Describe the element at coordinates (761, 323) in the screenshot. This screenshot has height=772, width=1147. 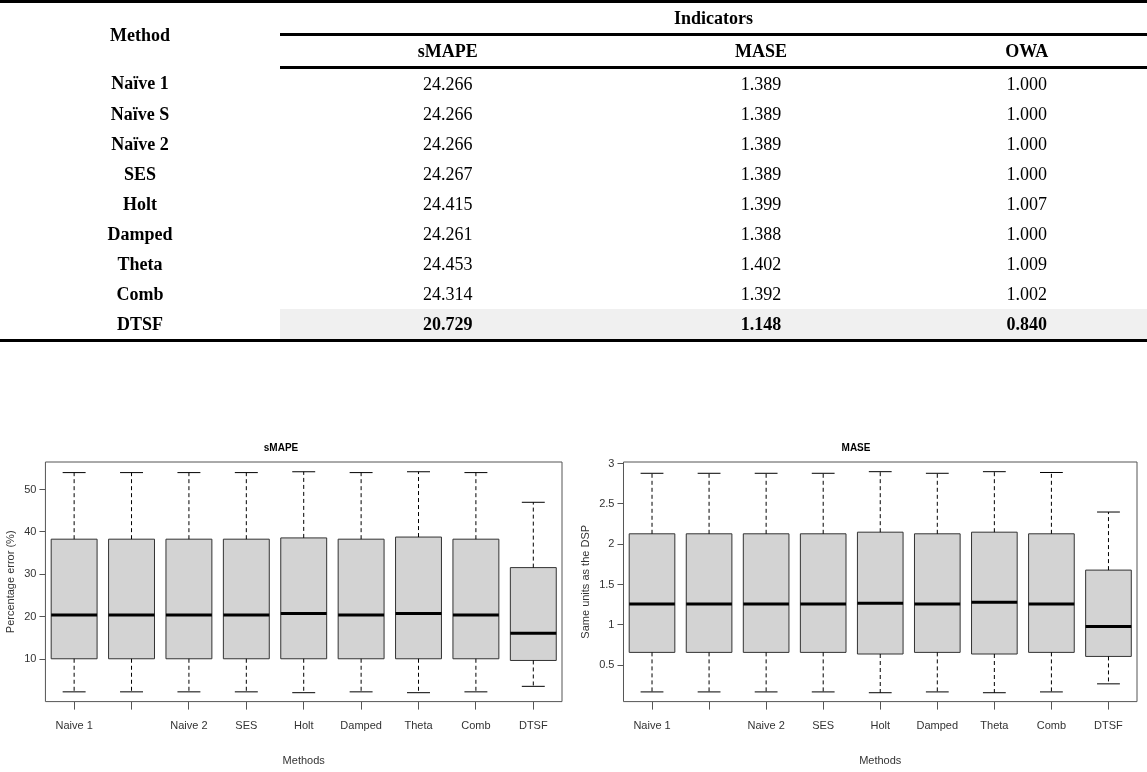
I see `text: 1.148` at that location.